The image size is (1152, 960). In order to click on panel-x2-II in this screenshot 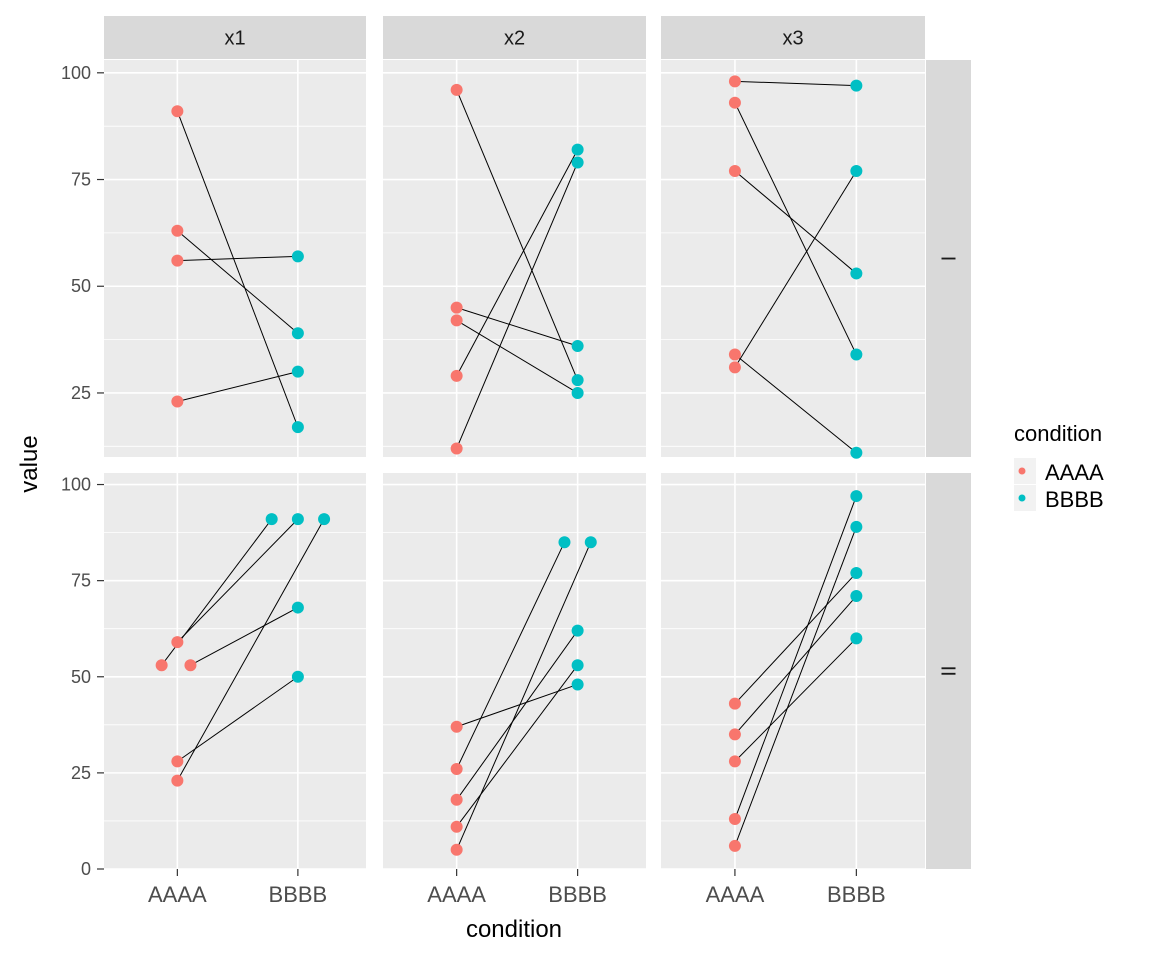, I will do `click(514, 671)`.